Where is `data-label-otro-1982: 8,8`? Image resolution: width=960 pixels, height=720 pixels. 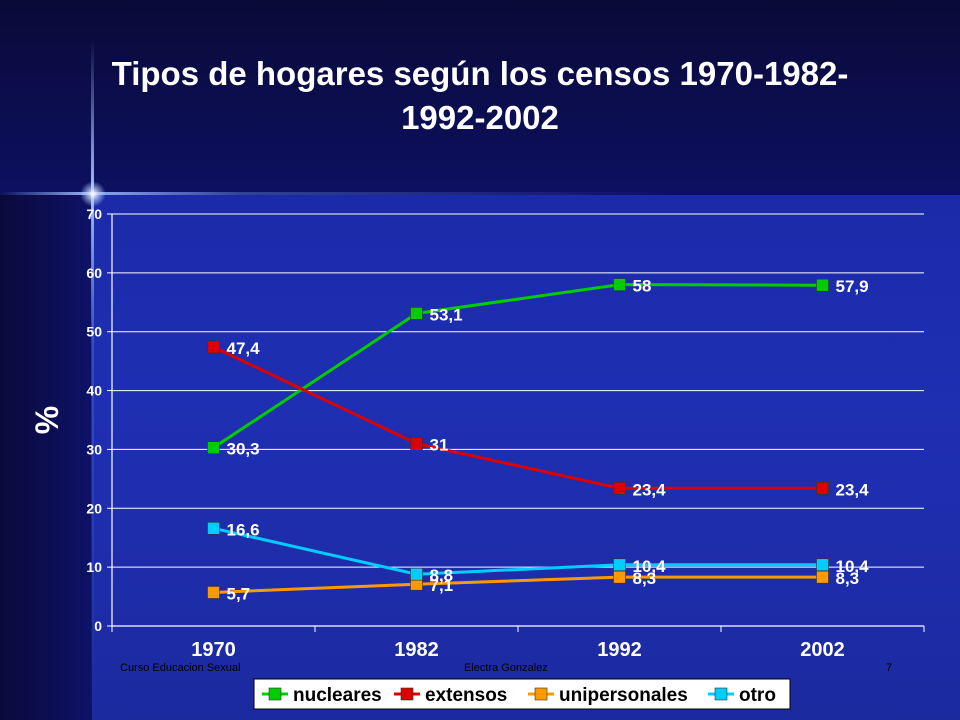
data-label-otro-1982: 8,8 is located at coordinates (442, 575).